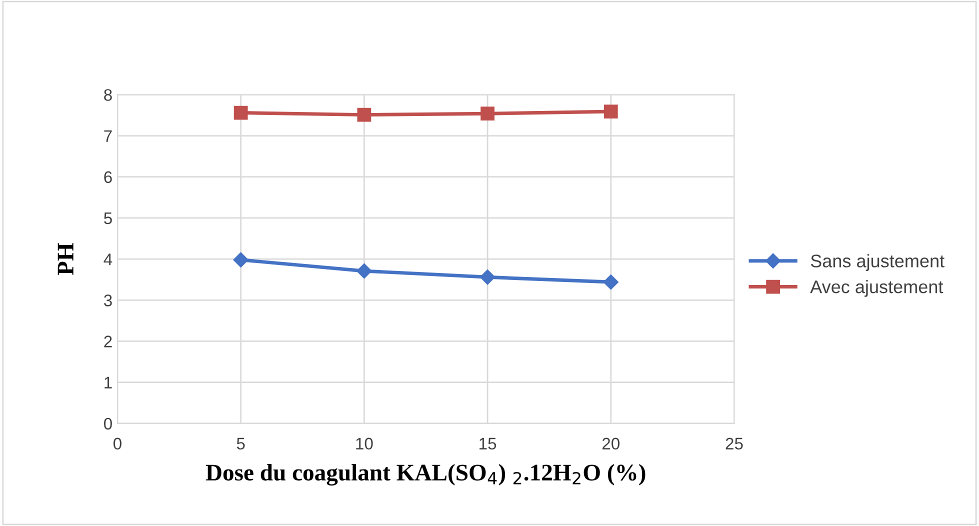  Describe the element at coordinates (108, 382) in the screenshot. I see `y-tick-label: 1` at that location.